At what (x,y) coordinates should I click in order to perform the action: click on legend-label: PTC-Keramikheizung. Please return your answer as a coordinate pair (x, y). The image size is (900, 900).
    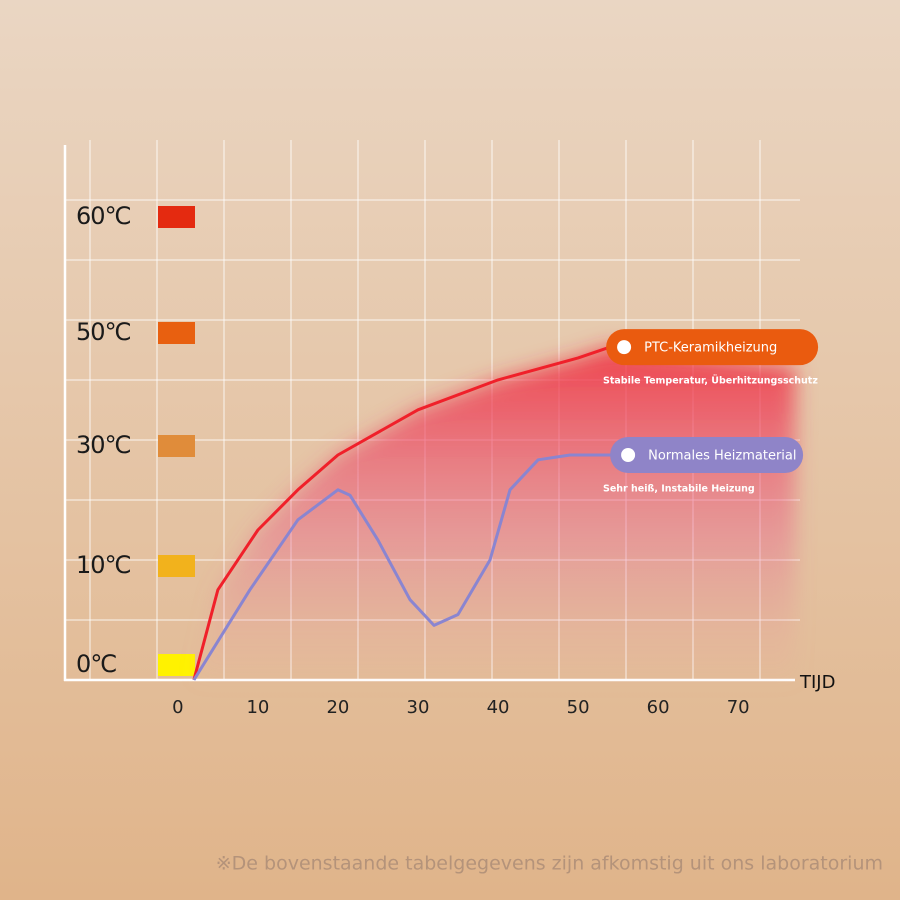
    Looking at the image, I should click on (710, 348).